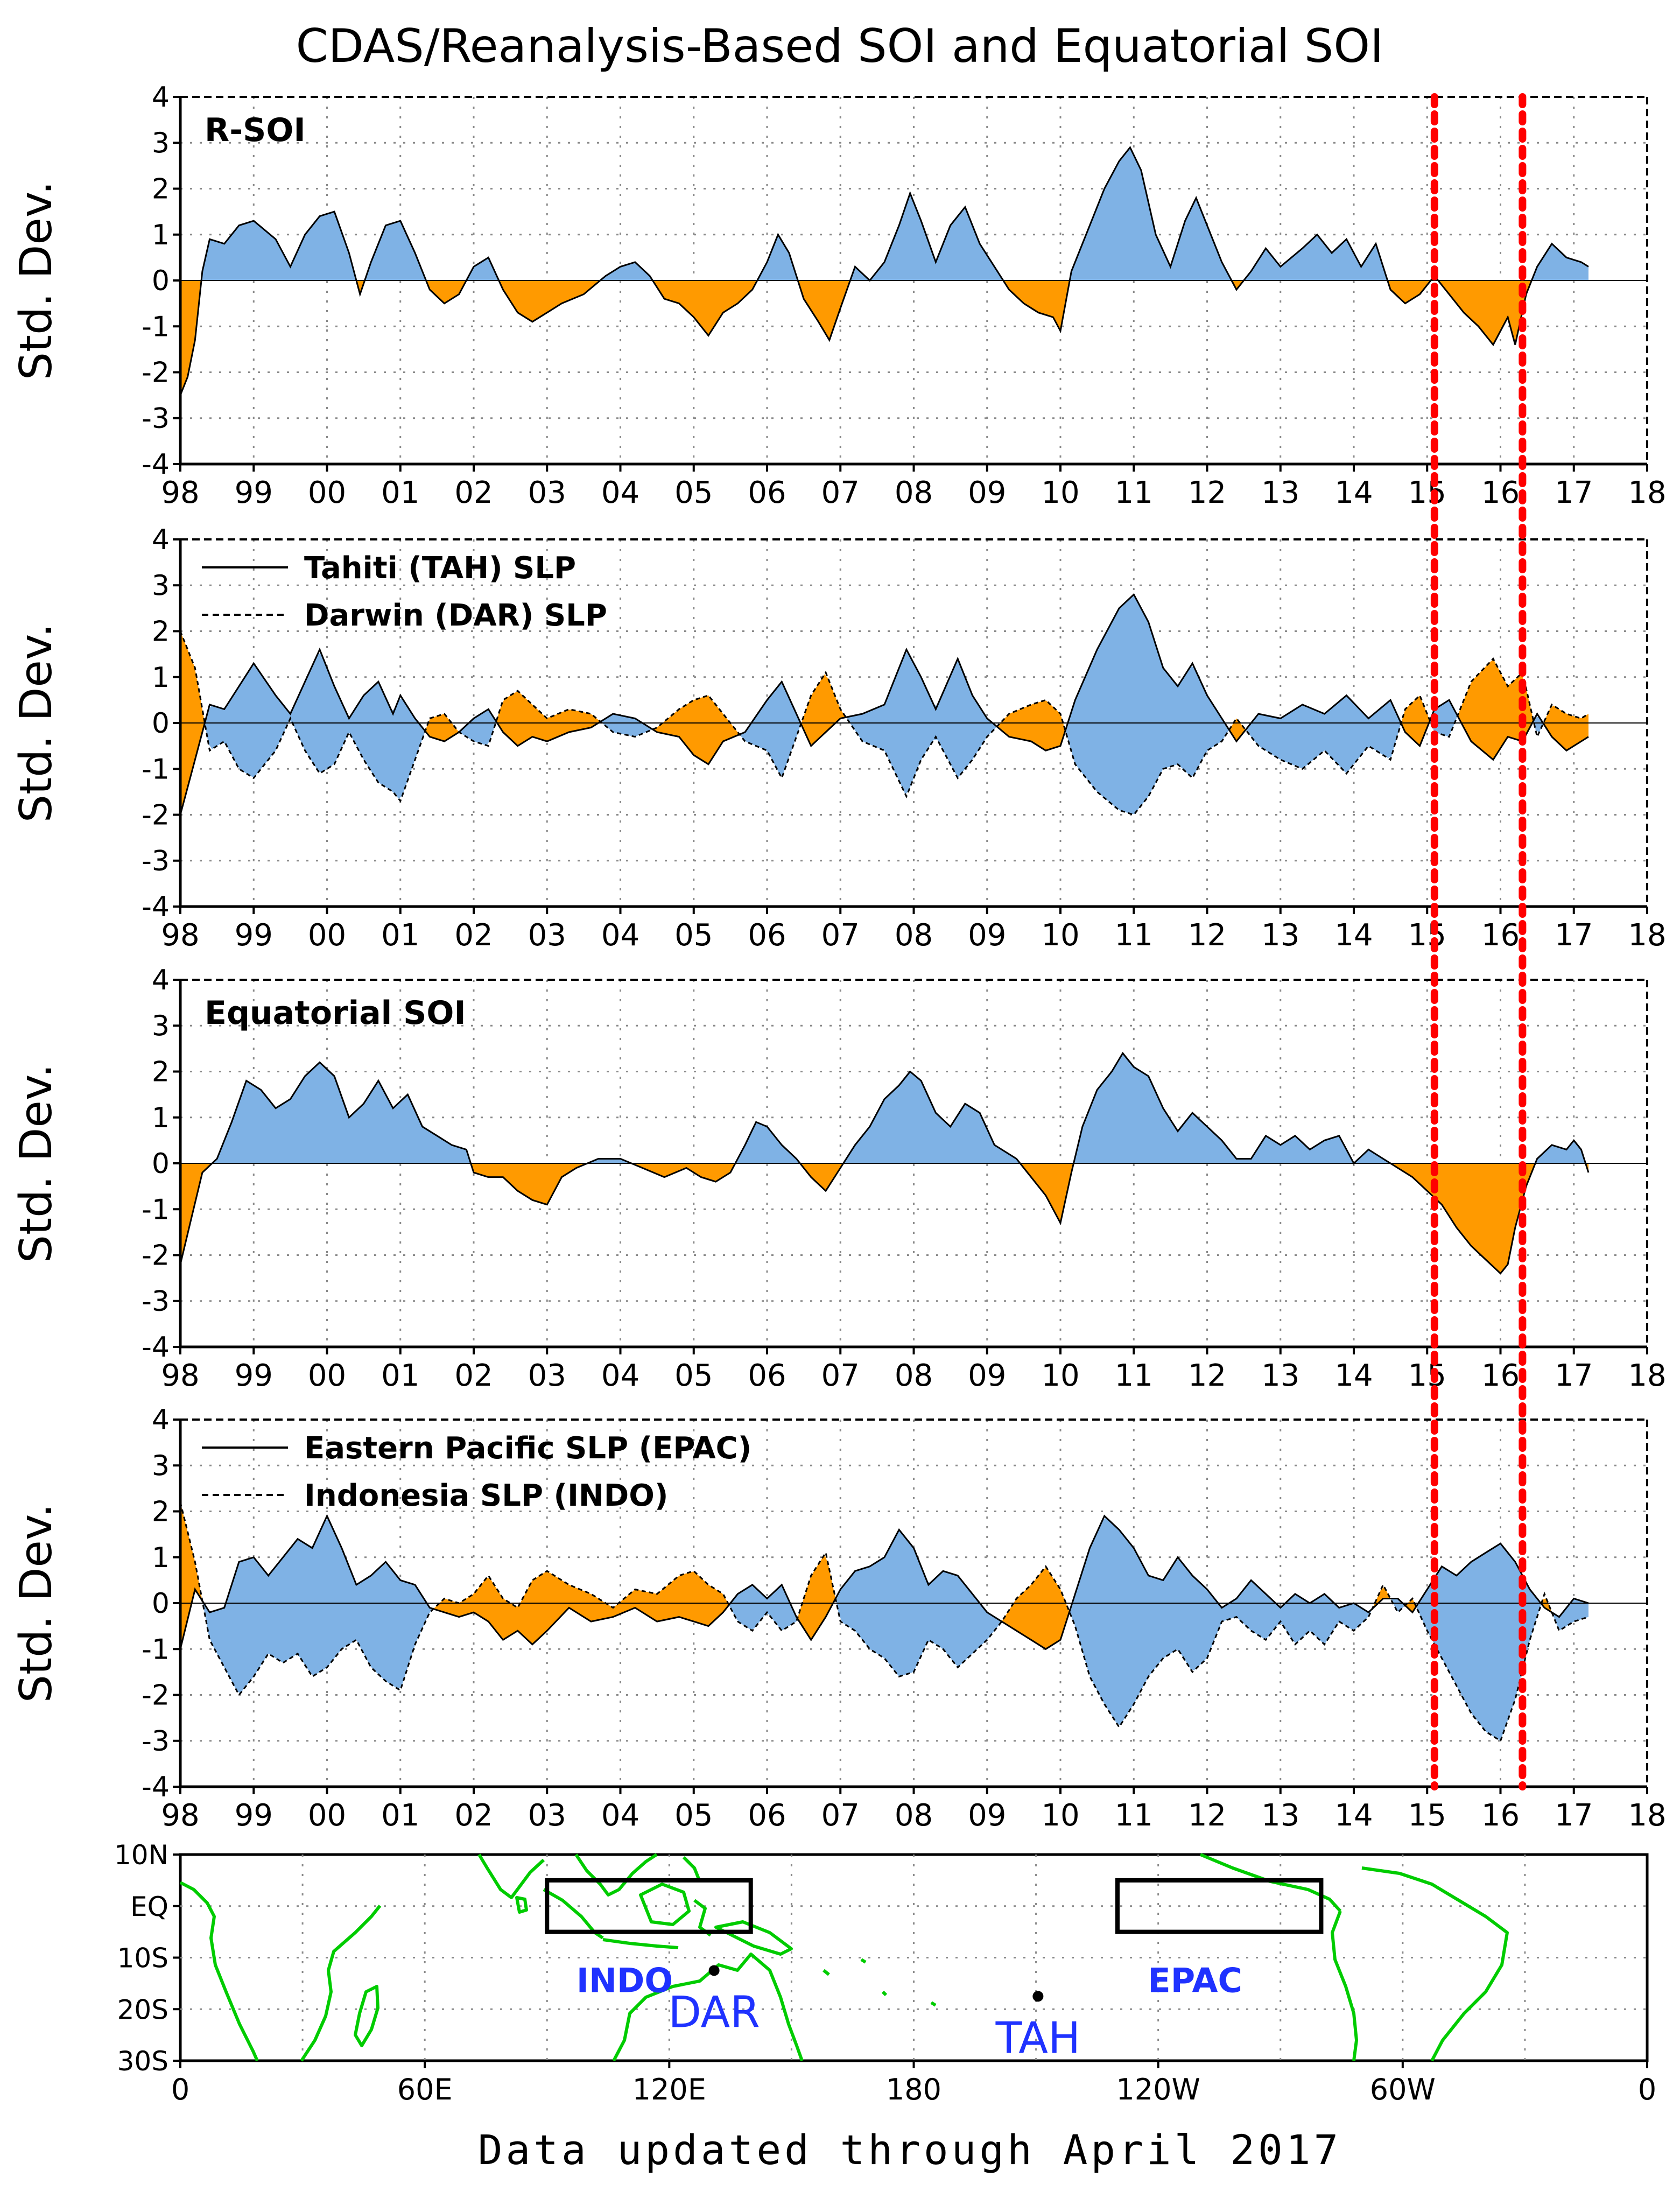 The image size is (1680, 2191). What do you see at coordinates (884, 1163) in the screenshot?
I see `area-fills` at bounding box center [884, 1163].